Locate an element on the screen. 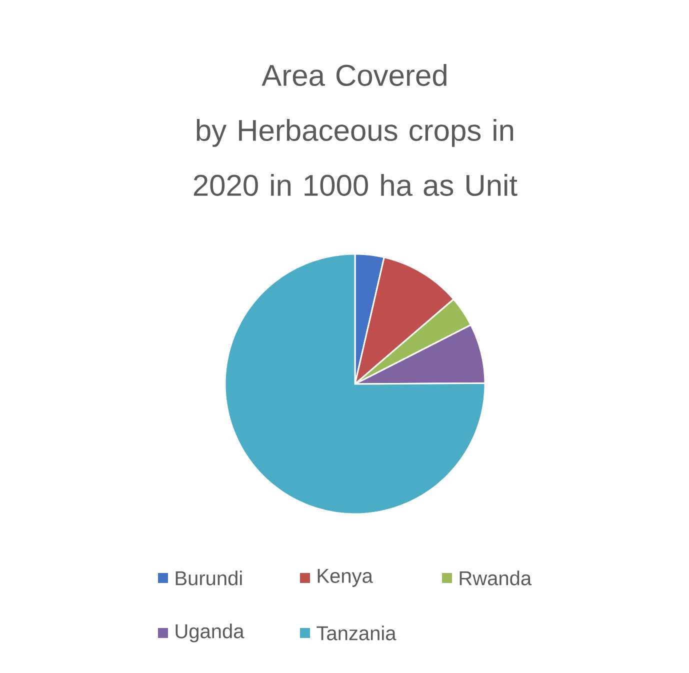 The width and height of the screenshot is (689, 673). legend-label: Rwanda is located at coordinates (496, 578).